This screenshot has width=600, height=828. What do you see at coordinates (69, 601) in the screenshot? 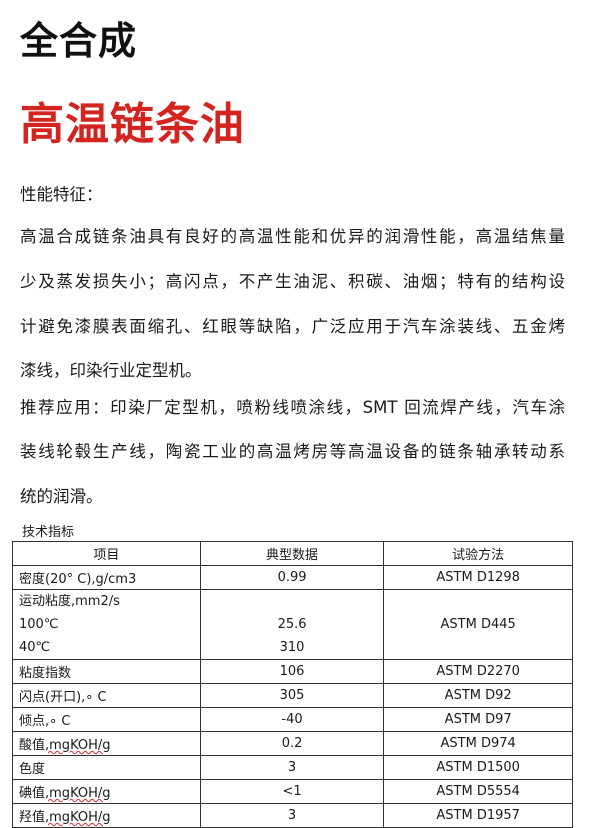
I see `cell-item-label: 运动粘度,mm2/s` at bounding box center [69, 601].